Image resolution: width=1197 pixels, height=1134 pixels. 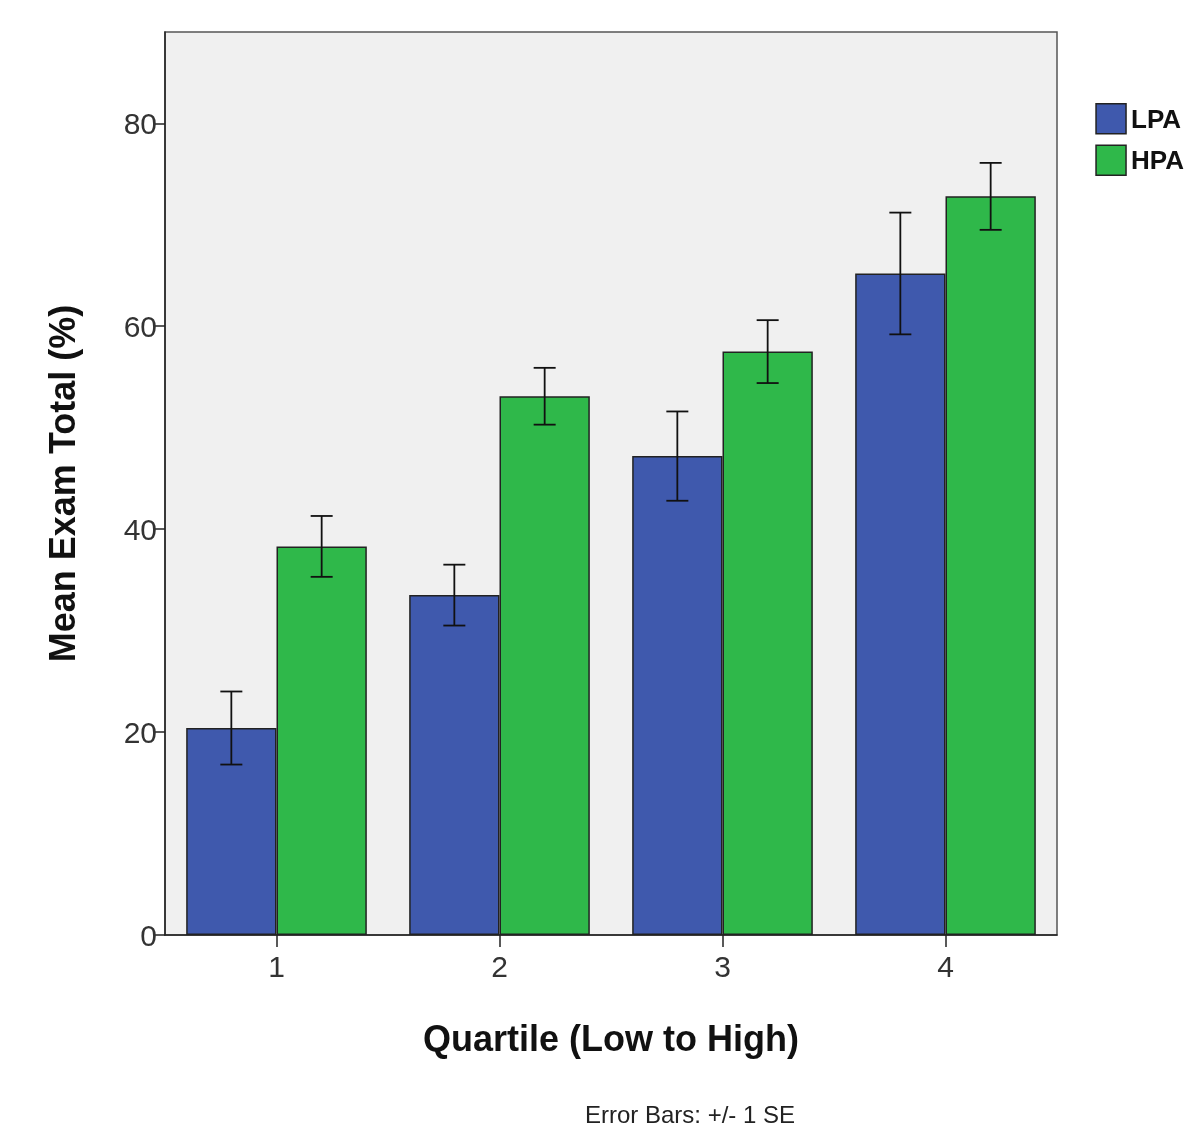 What do you see at coordinates (722, 966) in the screenshot?
I see `x-tick-label: 3` at bounding box center [722, 966].